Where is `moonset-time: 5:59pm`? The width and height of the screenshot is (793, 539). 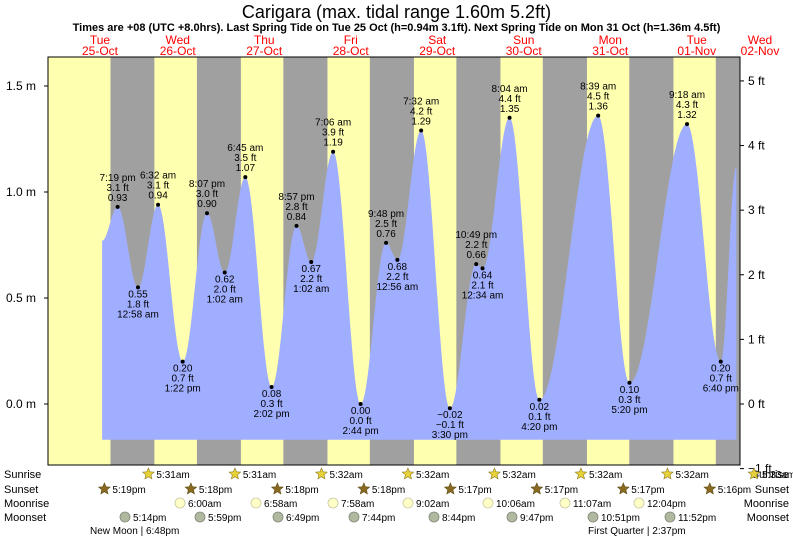
moonset-time: 5:59pm is located at coordinates (224, 518).